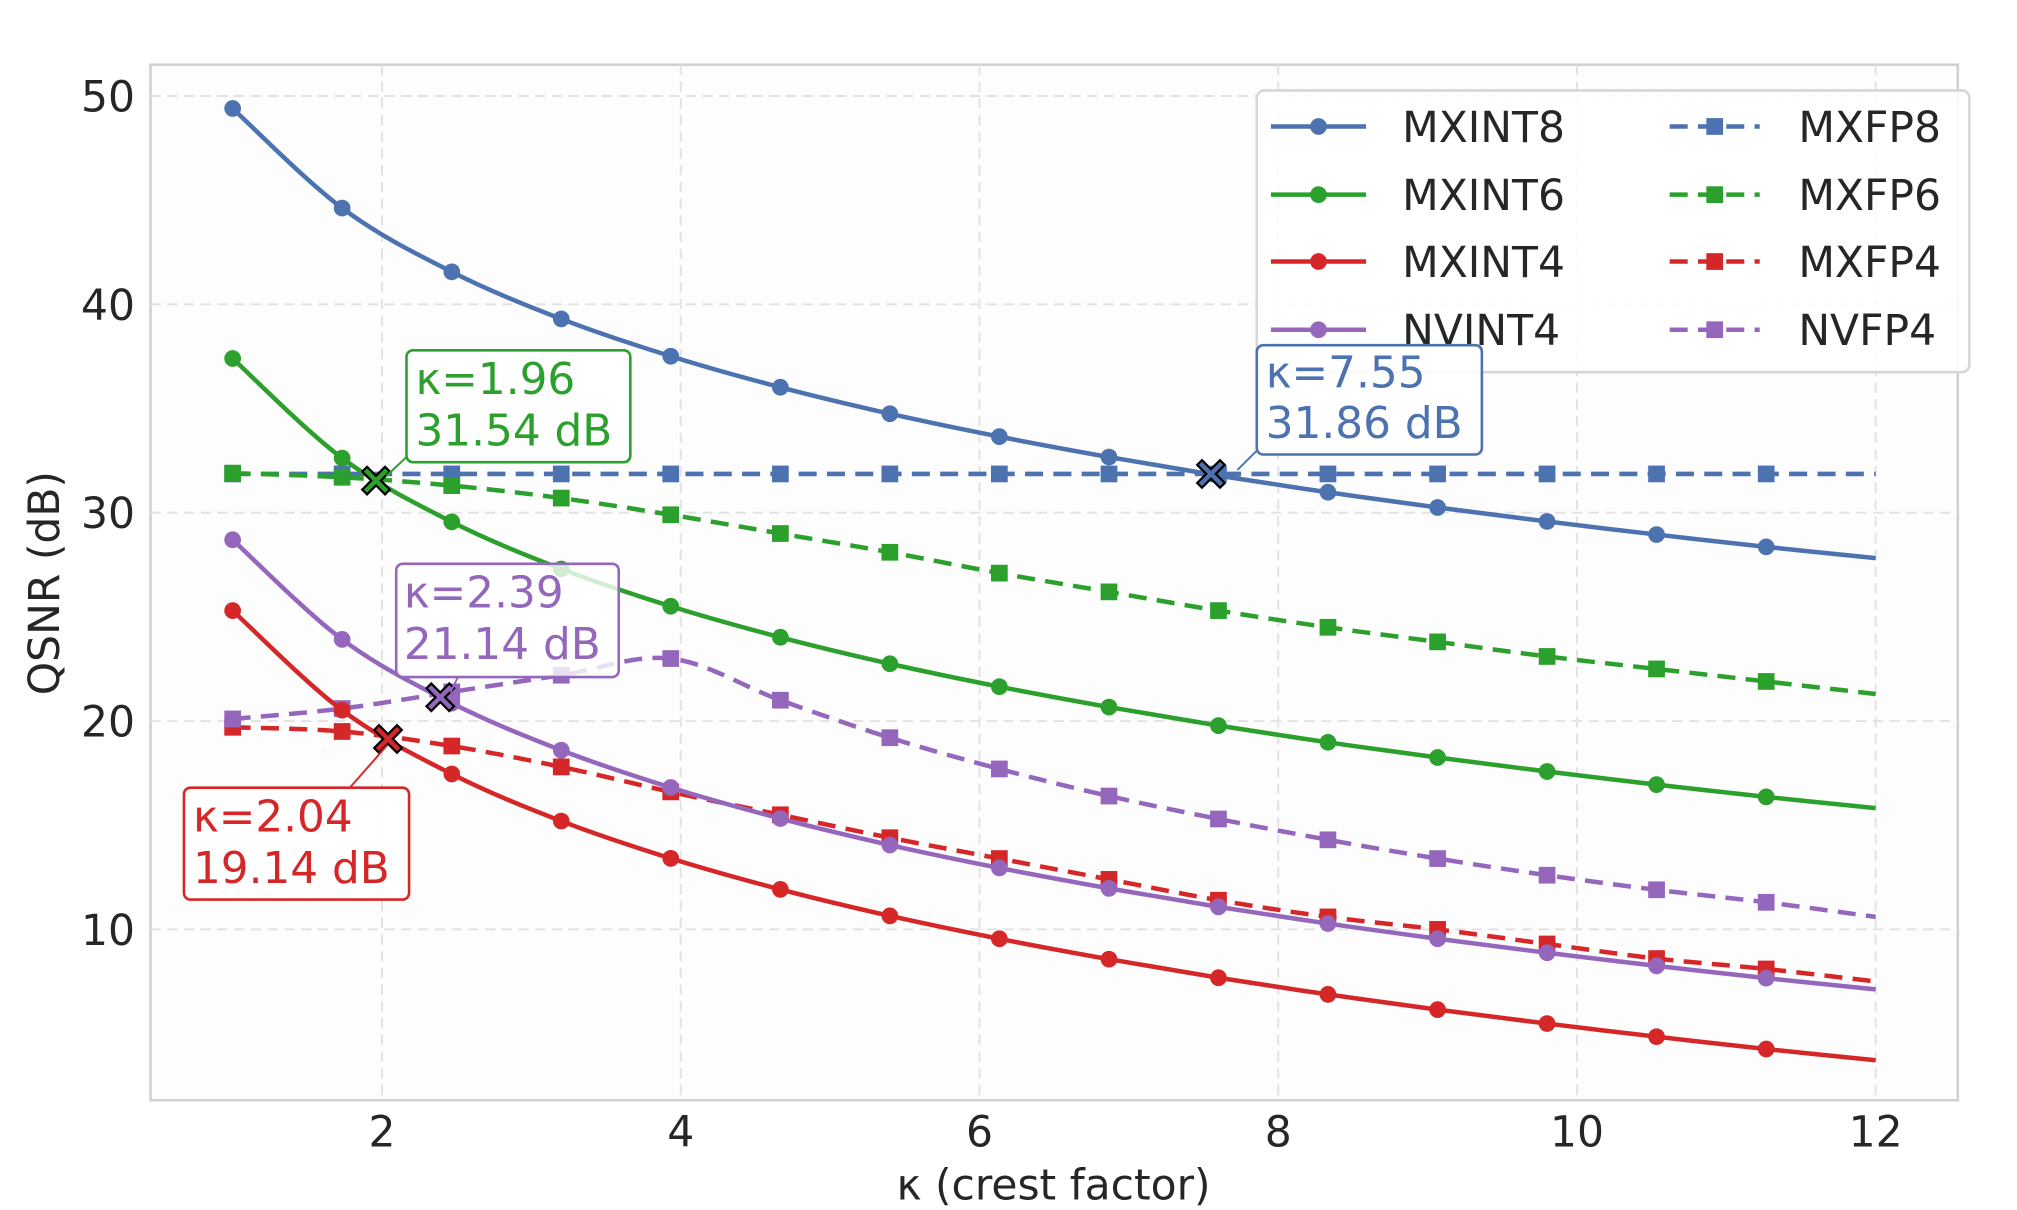 This screenshot has width=2017, height=1210. What do you see at coordinates (1364, 423) in the screenshot?
I see `annotation-qsnr: 31.86 dB` at bounding box center [1364, 423].